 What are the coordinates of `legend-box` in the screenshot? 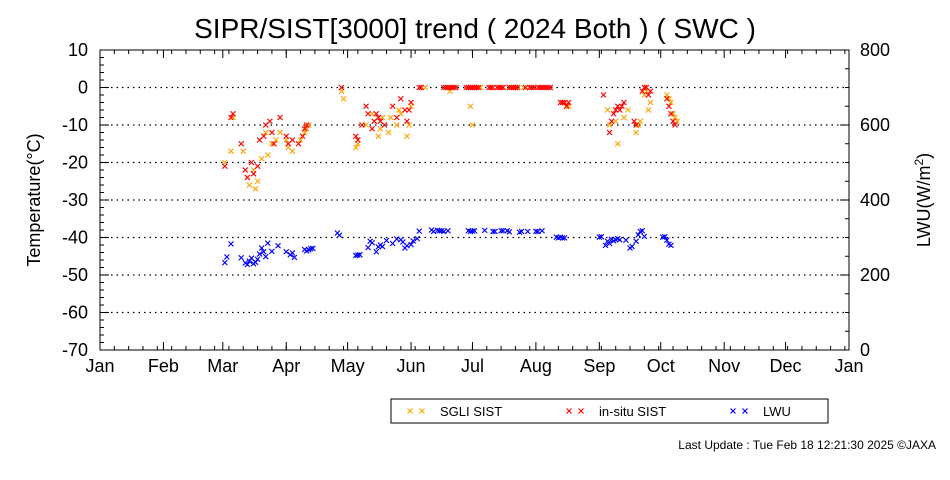 It's located at (609, 411).